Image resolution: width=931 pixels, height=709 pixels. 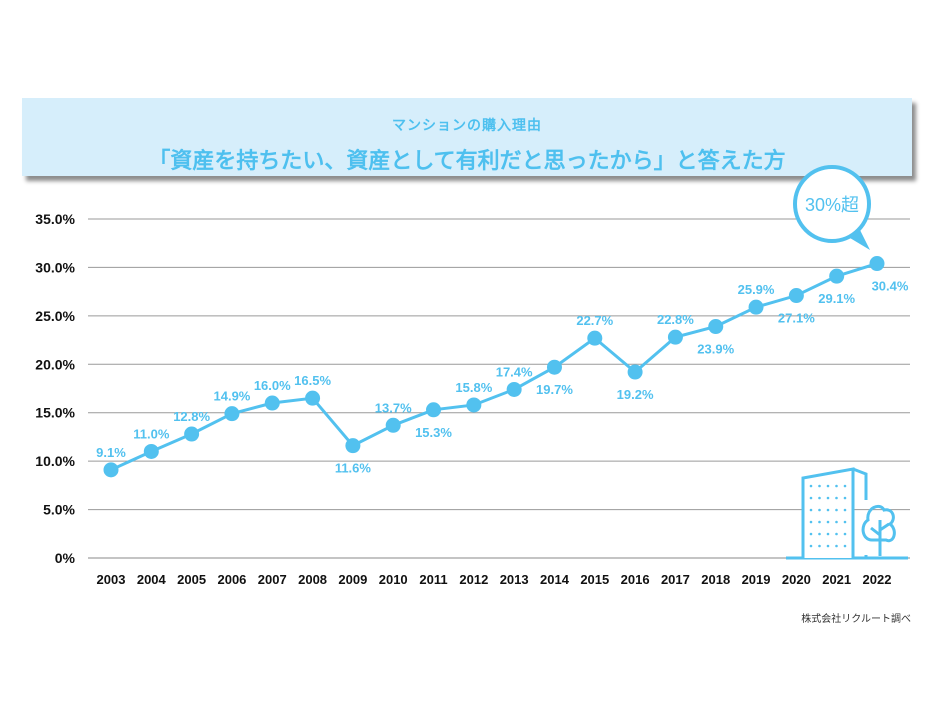 What do you see at coordinates (55, 461) in the screenshot?
I see `y-tick-label: 10.0%` at bounding box center [55, 461].